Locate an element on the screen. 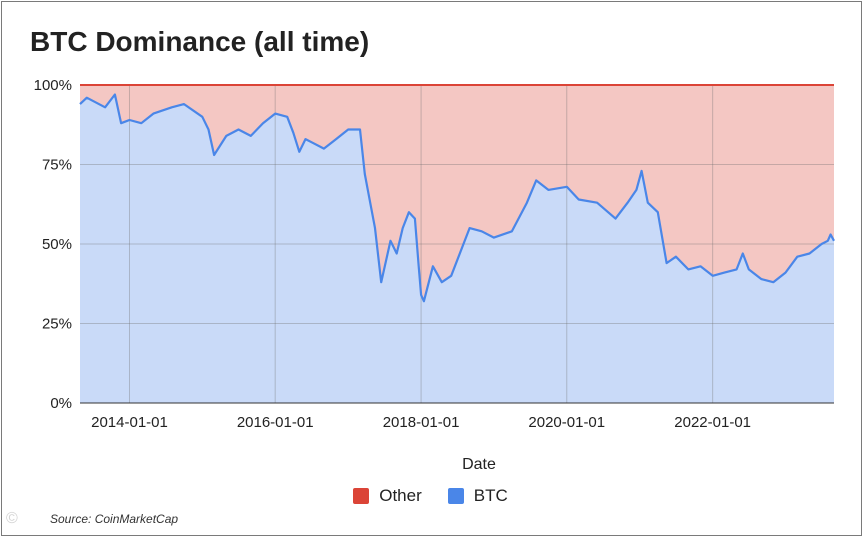  legend-swatch-btc is located at coordinates (455, 496).